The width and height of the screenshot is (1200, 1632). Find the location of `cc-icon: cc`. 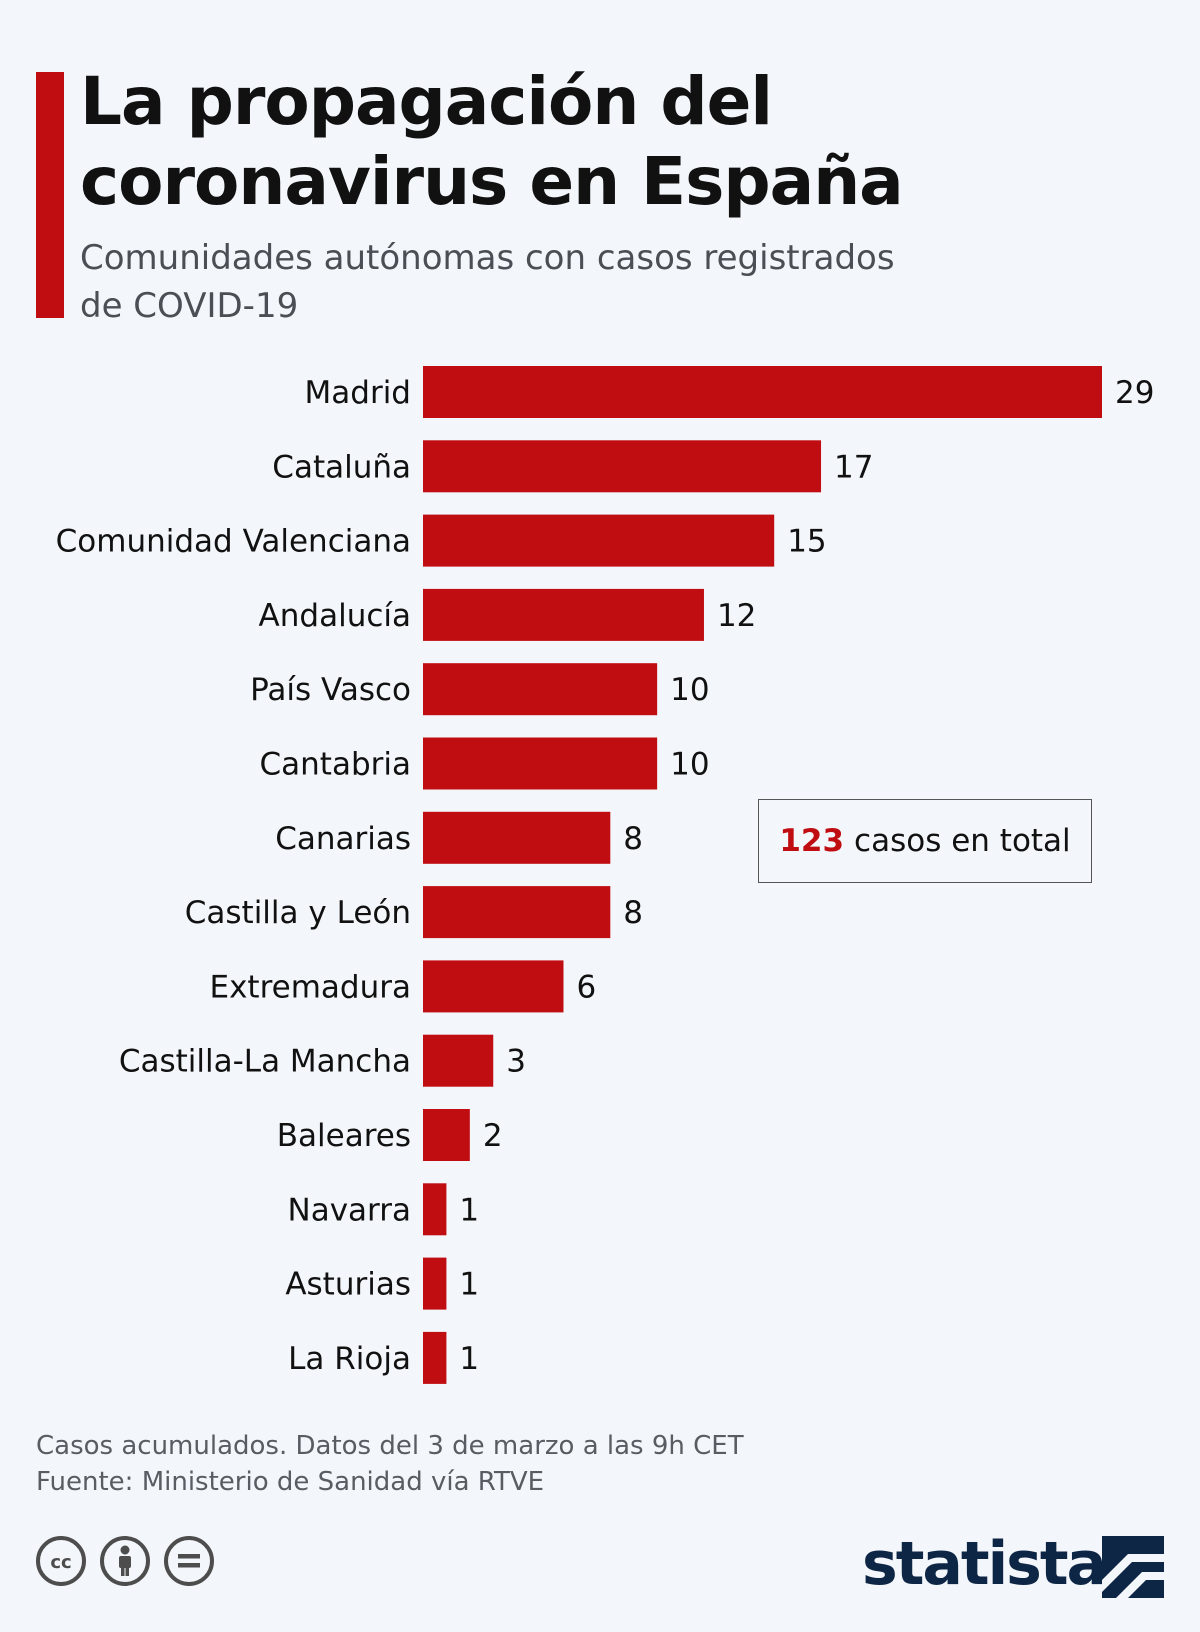

cc-icon: cc is located at coordinates (61, 1561).